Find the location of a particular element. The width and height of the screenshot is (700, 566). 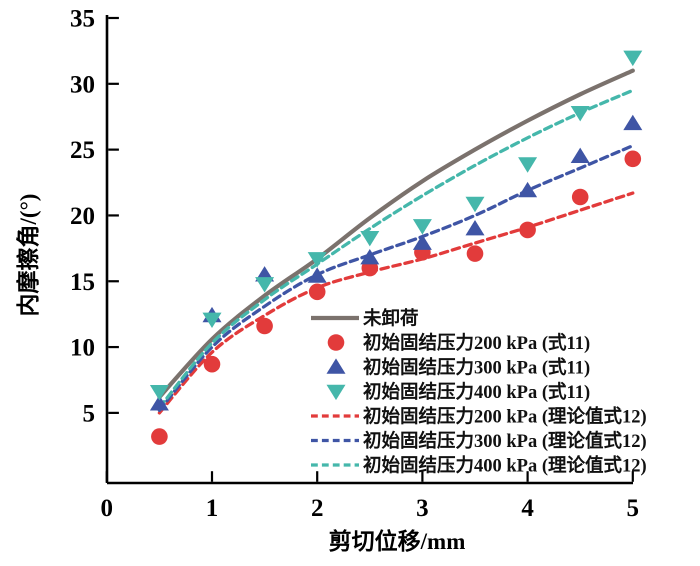

y-tick-label: 30 is located at coordinates (82, 84).